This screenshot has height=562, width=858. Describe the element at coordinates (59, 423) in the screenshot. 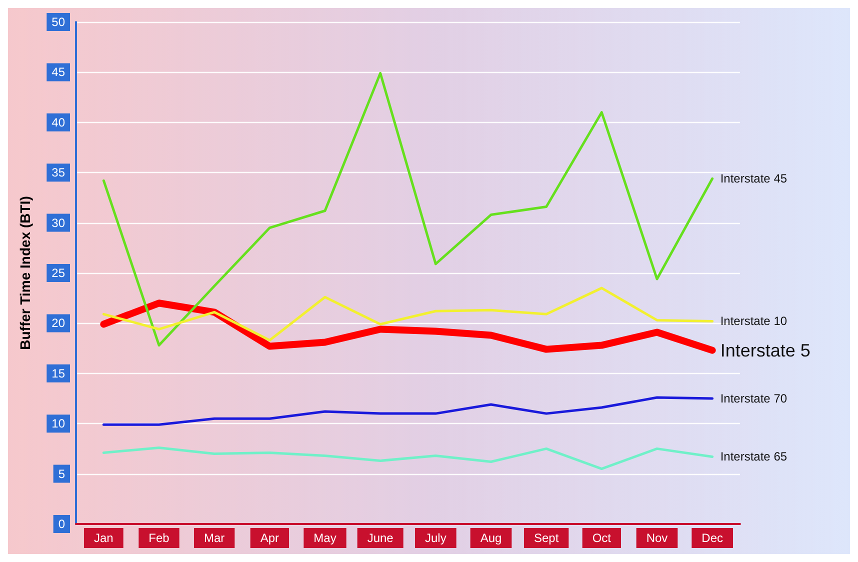

I see `y-tick-label: 10` at that location.